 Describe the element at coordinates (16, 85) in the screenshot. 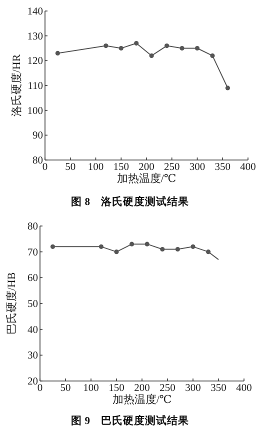

I see `y-axis-title: 洛氏硬度/HR` at that location.